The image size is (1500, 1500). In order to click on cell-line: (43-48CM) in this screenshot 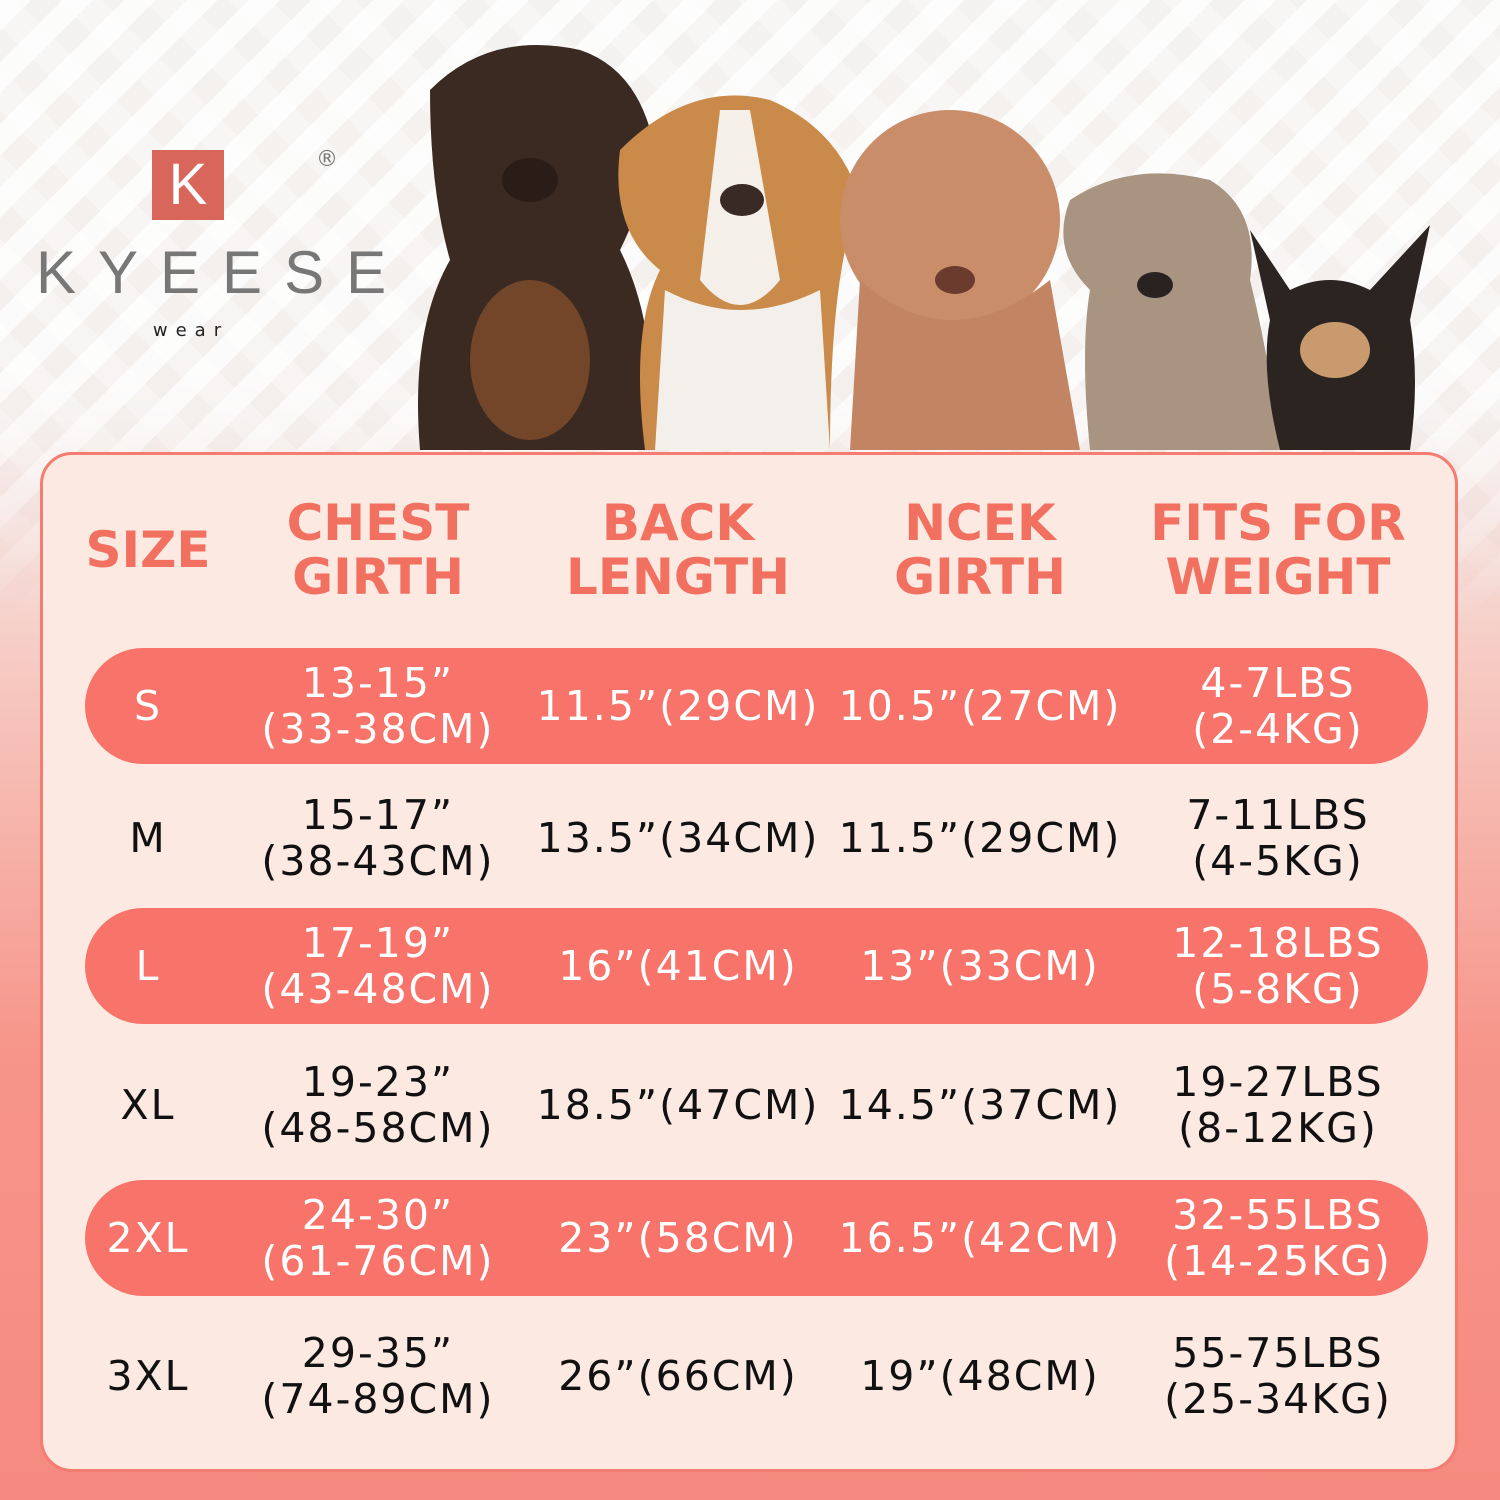, I will do `click(378, 989)`.